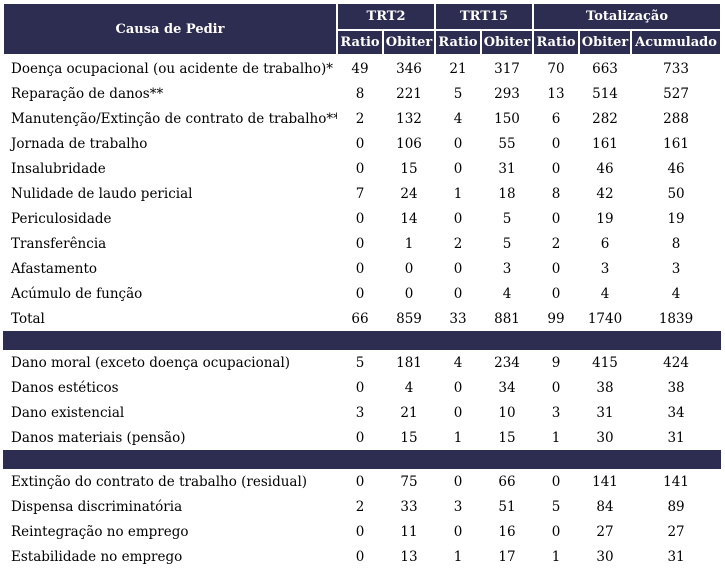 Image resolution: width=725 pixels, height=583 pixels. Describe the element at coordinates (556, 362) in the screenshot. I see `cell-value: 9` at that location.